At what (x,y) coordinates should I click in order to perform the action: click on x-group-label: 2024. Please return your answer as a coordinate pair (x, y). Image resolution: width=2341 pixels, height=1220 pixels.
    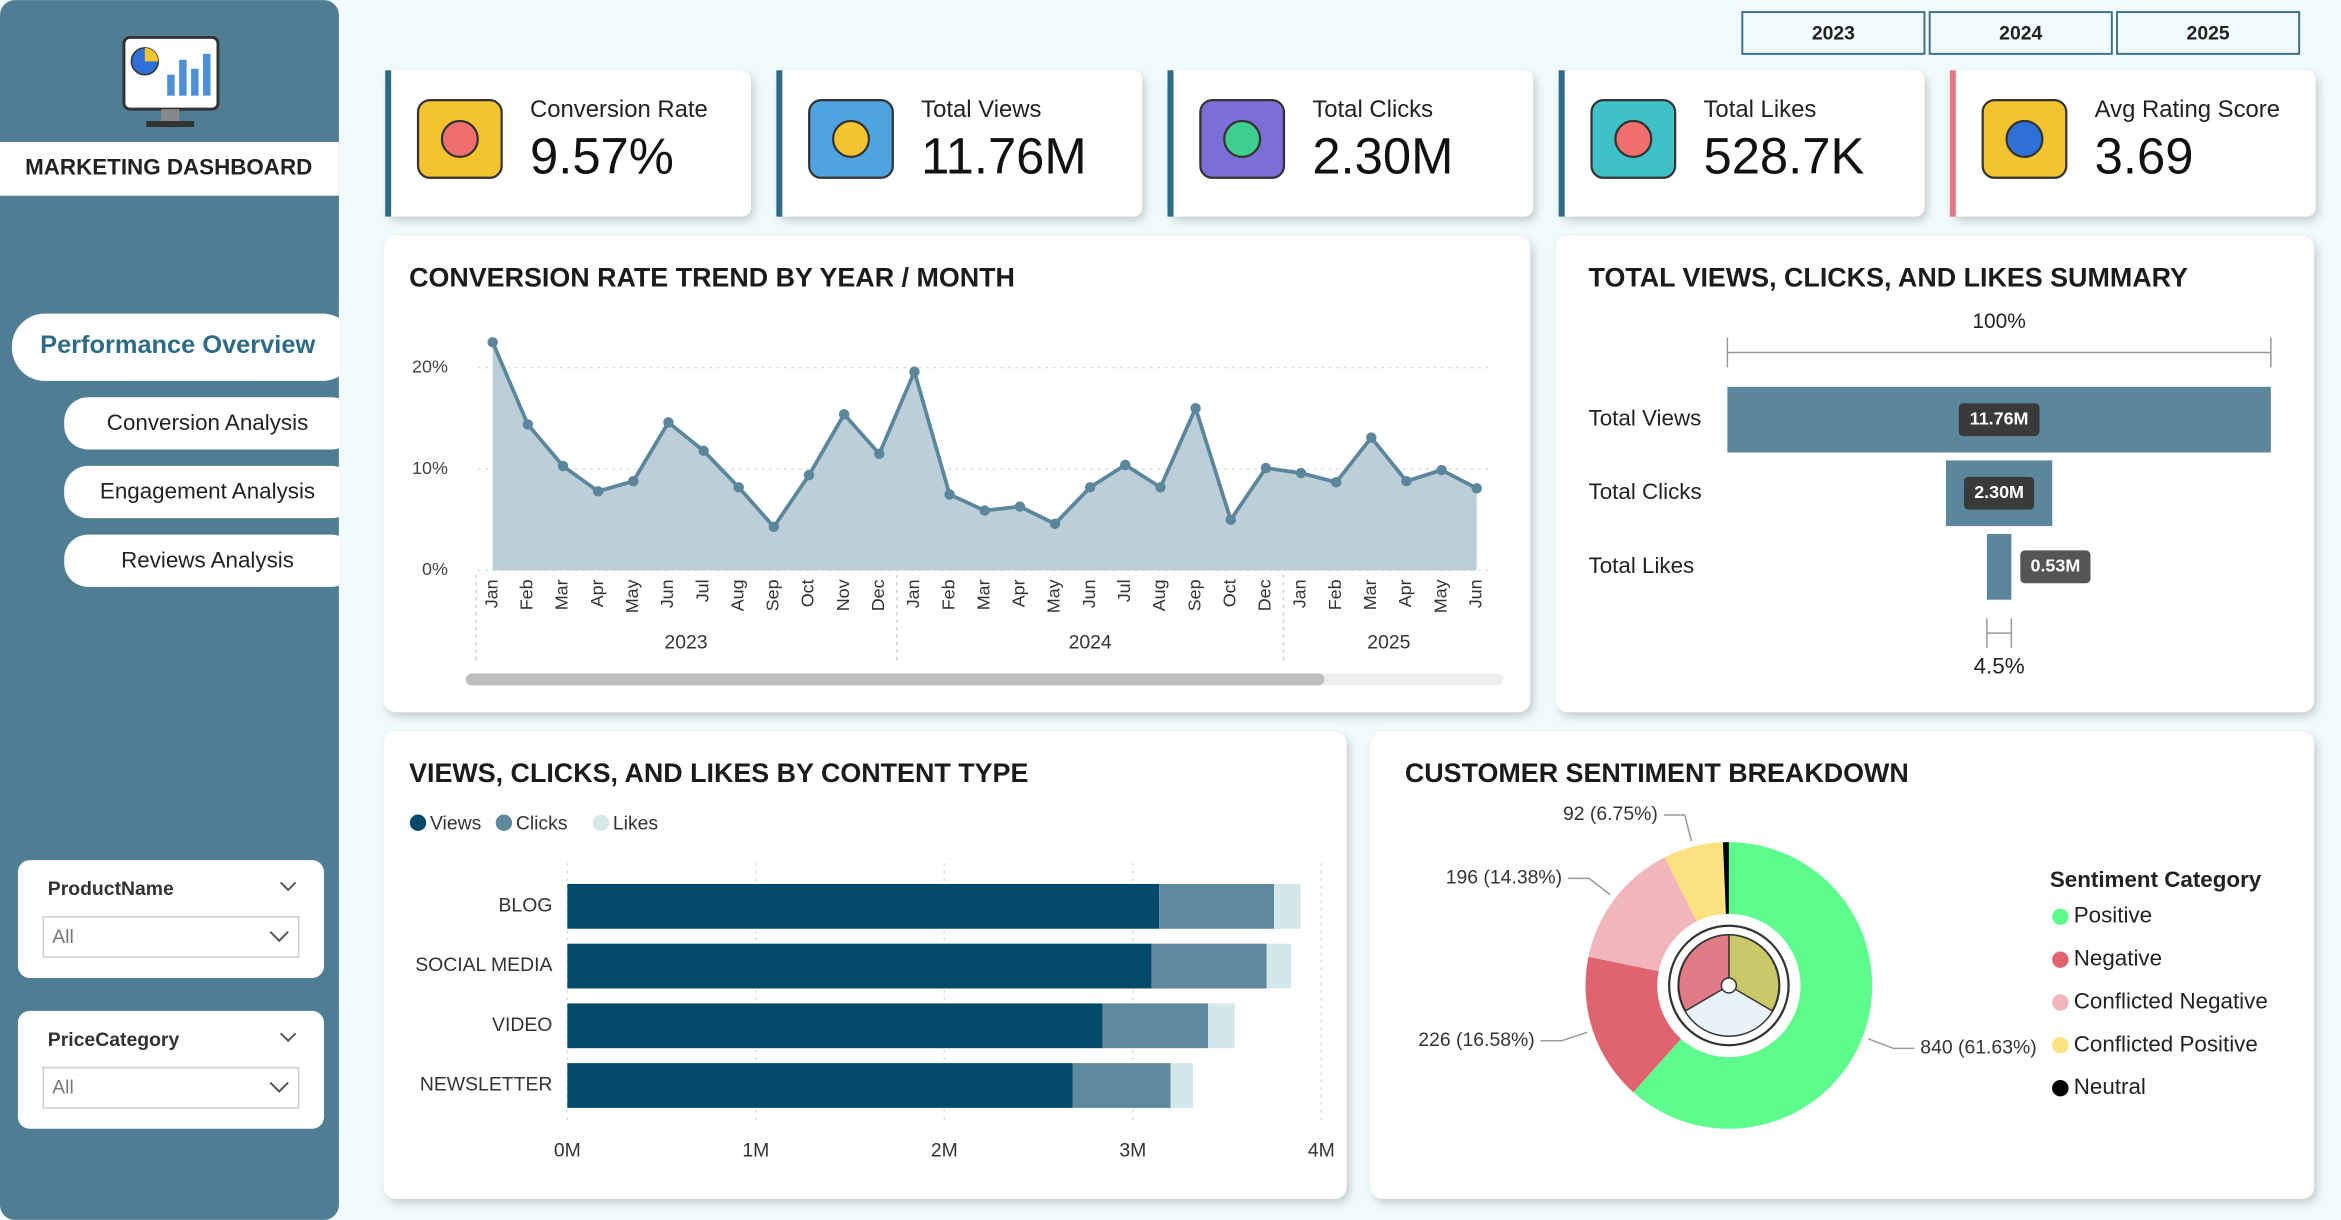
    Looking at the image, I should click on (1090, 643).